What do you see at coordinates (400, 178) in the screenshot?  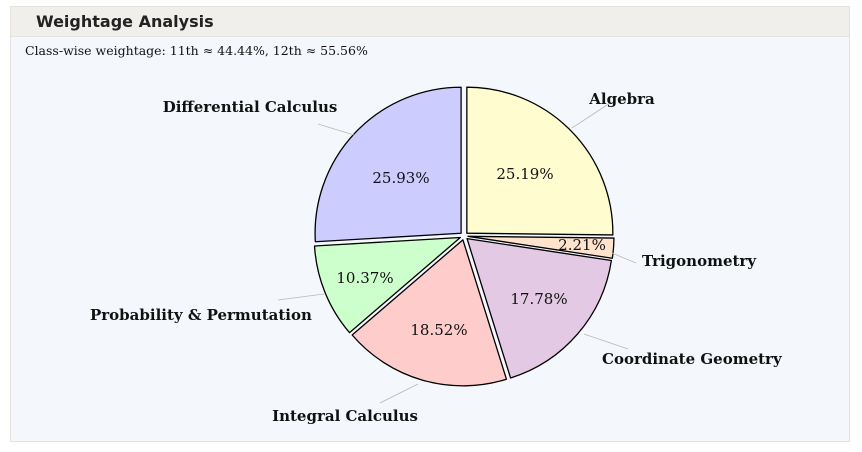 I see `pct-label-differential-calculus: 25.93%` at bounding box center [400, 178].